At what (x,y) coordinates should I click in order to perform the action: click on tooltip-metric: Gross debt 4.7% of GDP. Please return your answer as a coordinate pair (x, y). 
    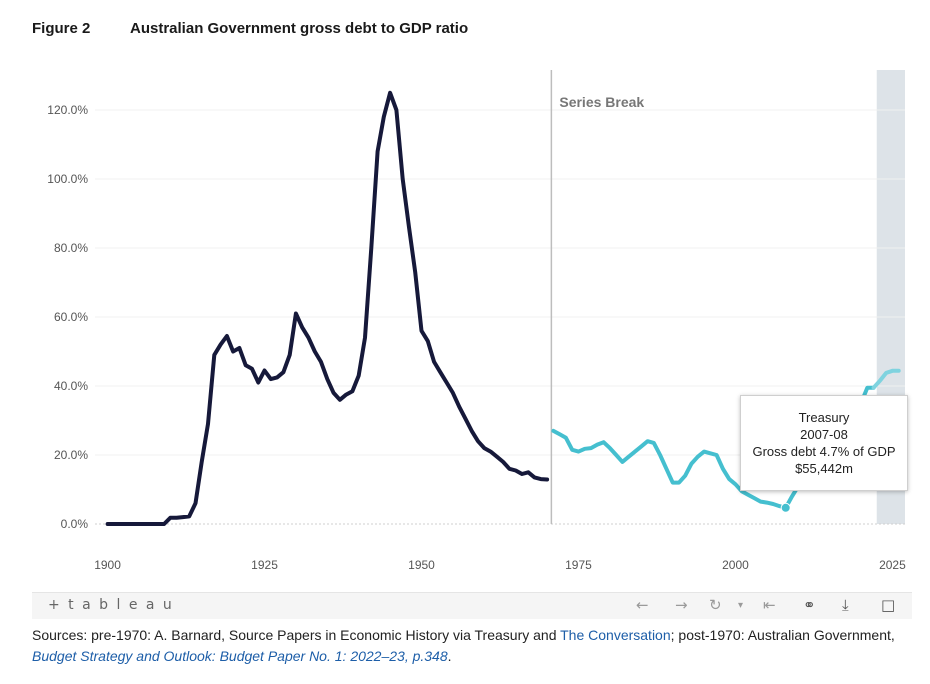
    Looking at the image, I should click on (824, 451).